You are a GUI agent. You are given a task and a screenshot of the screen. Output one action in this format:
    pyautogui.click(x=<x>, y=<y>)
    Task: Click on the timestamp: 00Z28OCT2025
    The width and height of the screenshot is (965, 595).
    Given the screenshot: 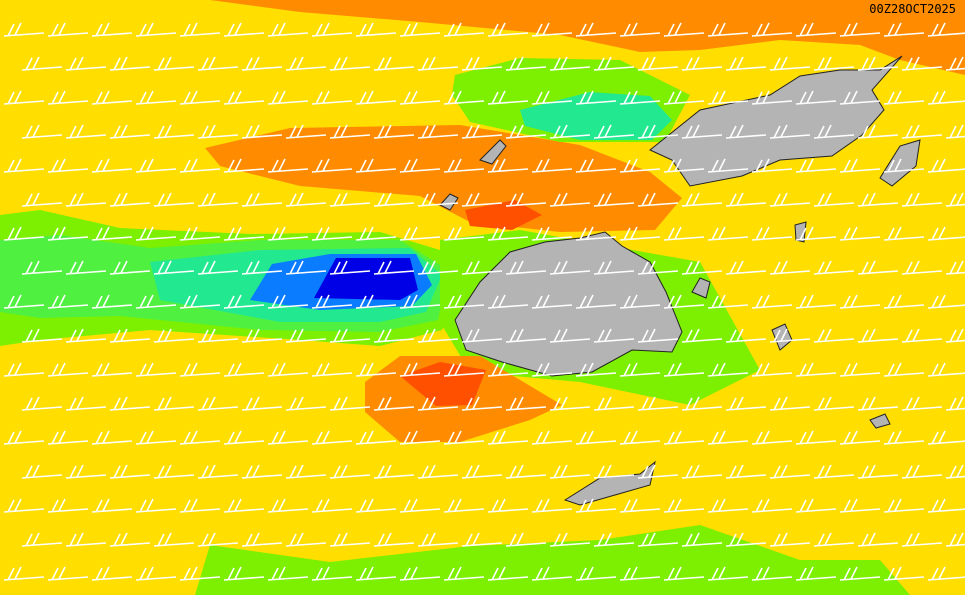 What is the action you would take?
    pyautogui.click(x=912, y=9)
    